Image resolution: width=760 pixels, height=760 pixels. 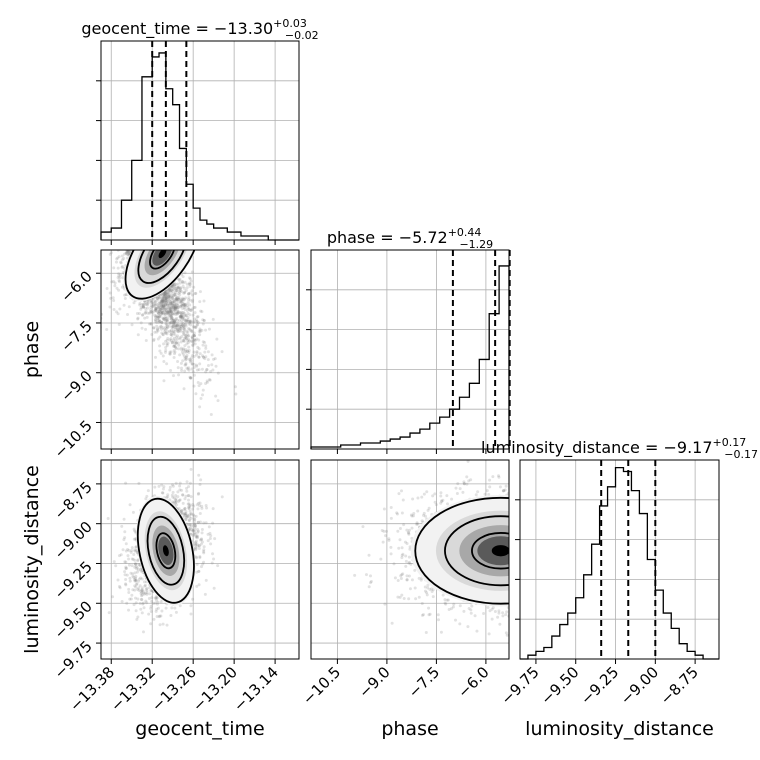 I want to click on contour-line, so click(x=162, y=260).